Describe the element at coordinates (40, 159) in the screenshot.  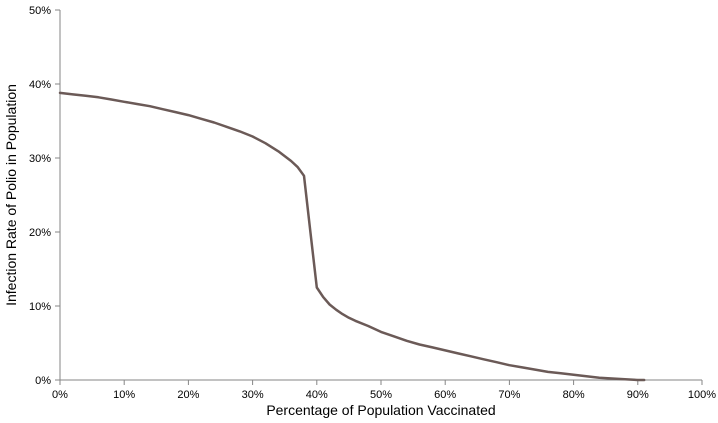
I see `y-tick-label: 30%` at that location.